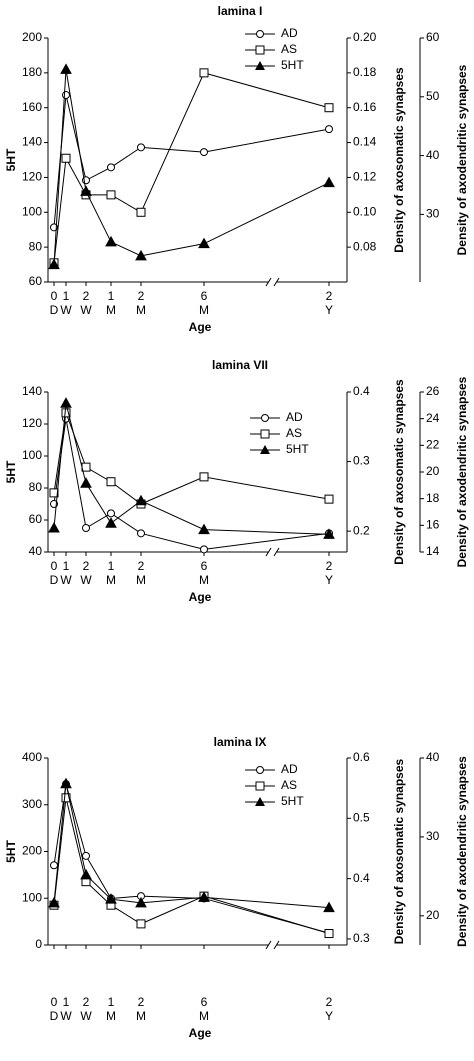  What do you see at coordinates (32, 107) in the screenshot?
I see `y-tick-label: 160` at bounding box center [32, 107].